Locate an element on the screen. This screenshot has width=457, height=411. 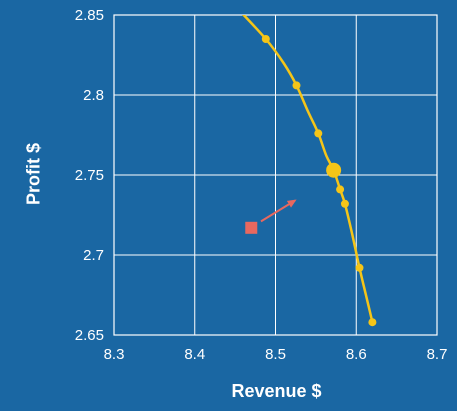
y-tick-label: 2.85 is located at coordinates (89, 15).